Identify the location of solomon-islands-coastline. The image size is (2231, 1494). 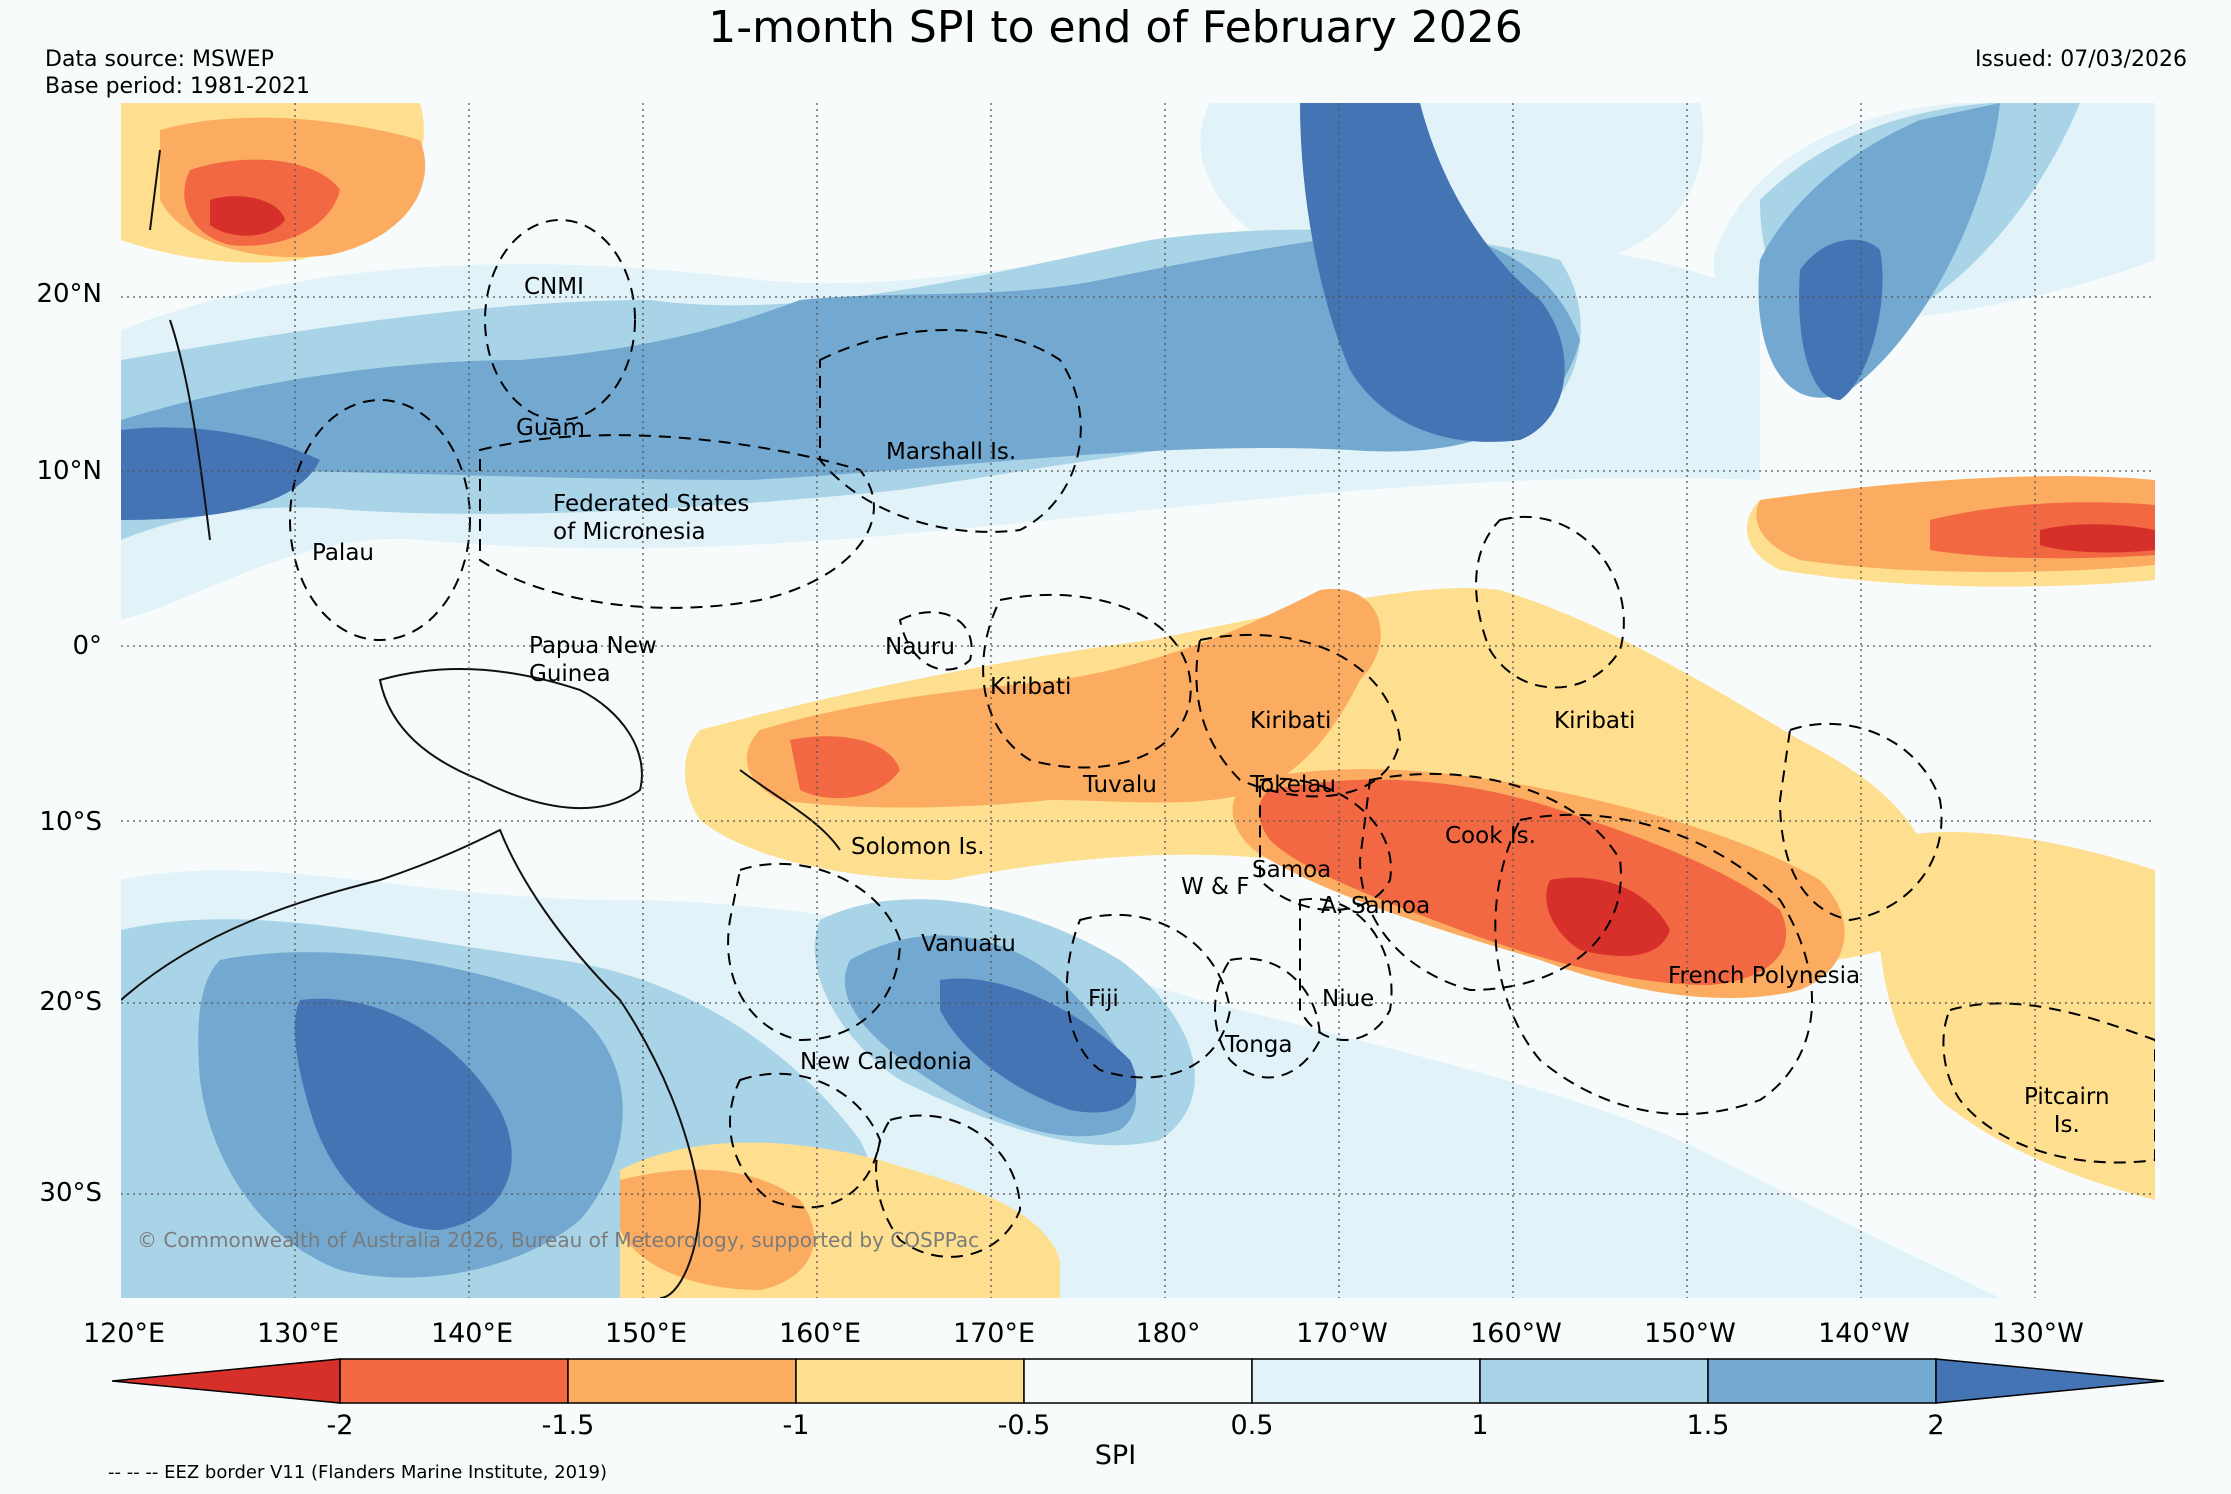
(790, 810).